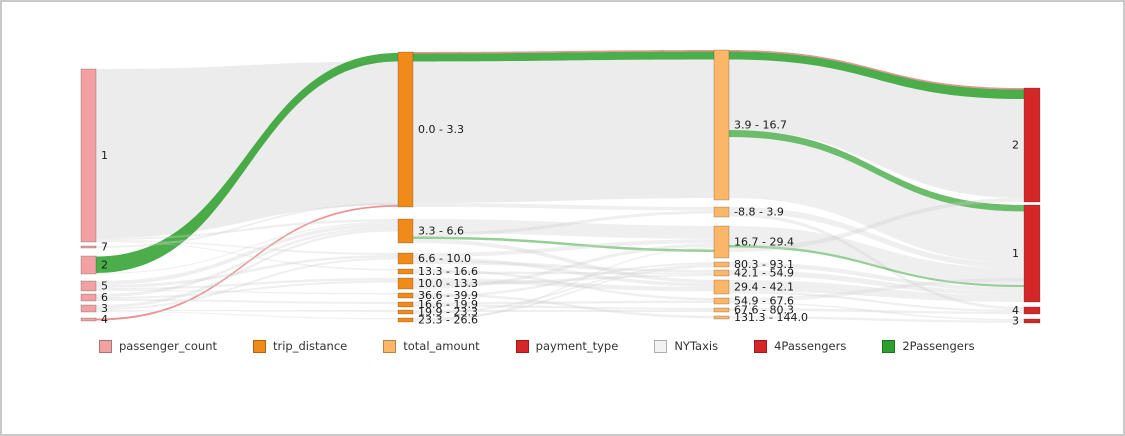 The image size is (1125, 436). I want to click on flow-5-to-36.6 - 39.9, so click(247, 292).